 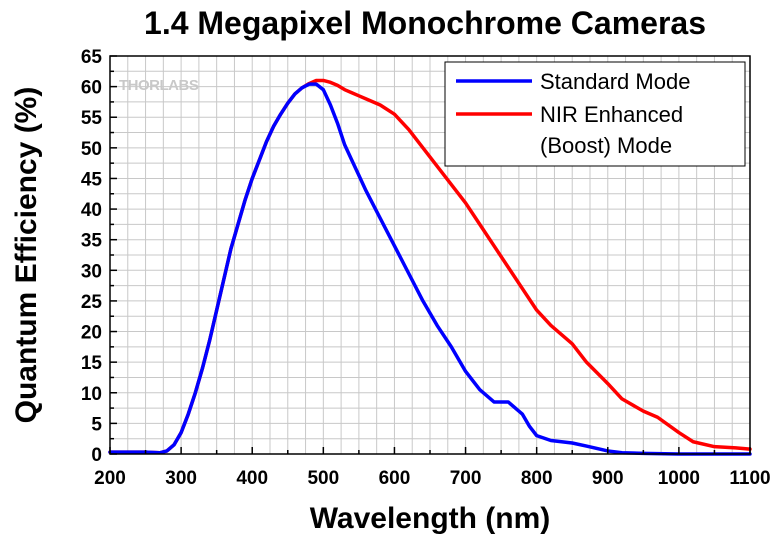 I want to click on y-tick-label: 60, so click(x=91, y=88).